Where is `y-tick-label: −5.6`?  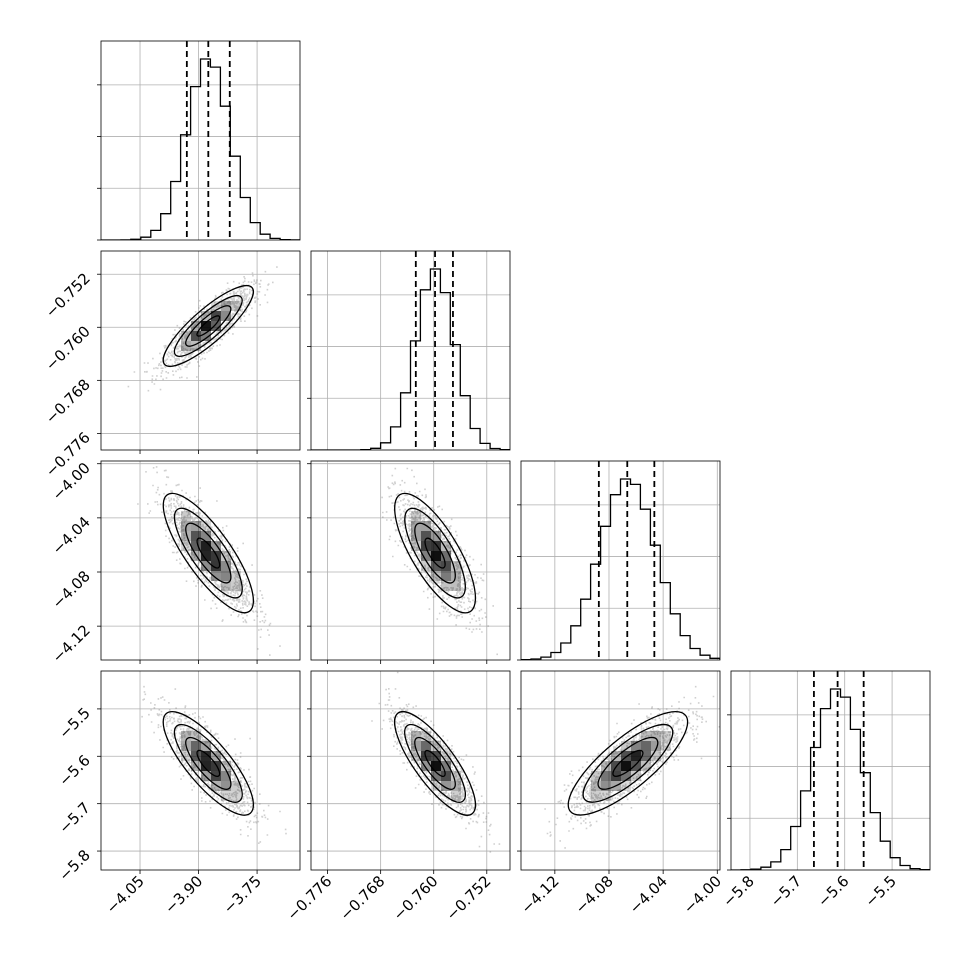 y-tick-label: −5.6 is located at coordinates (74, 770).